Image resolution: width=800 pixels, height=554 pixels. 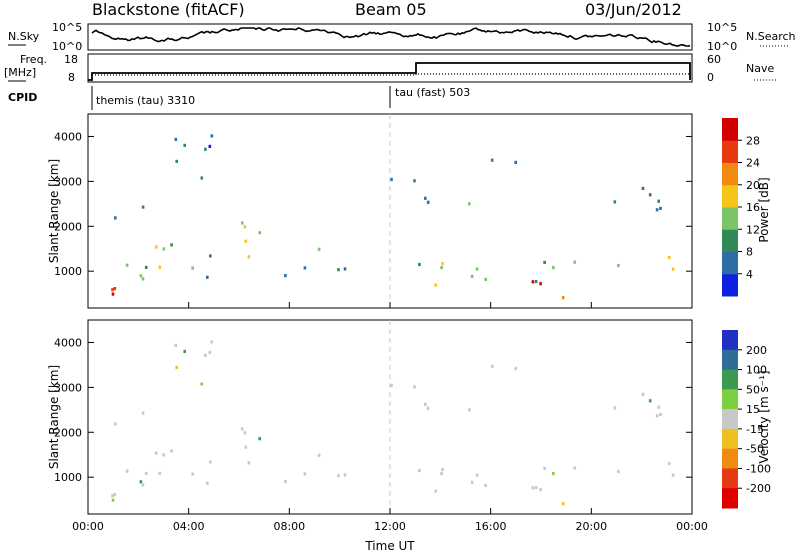 What do you see at coordinates (756, 370) in the screenshot?
I see `colorbar-tick-label: 100` at bounding box center [756, 370].